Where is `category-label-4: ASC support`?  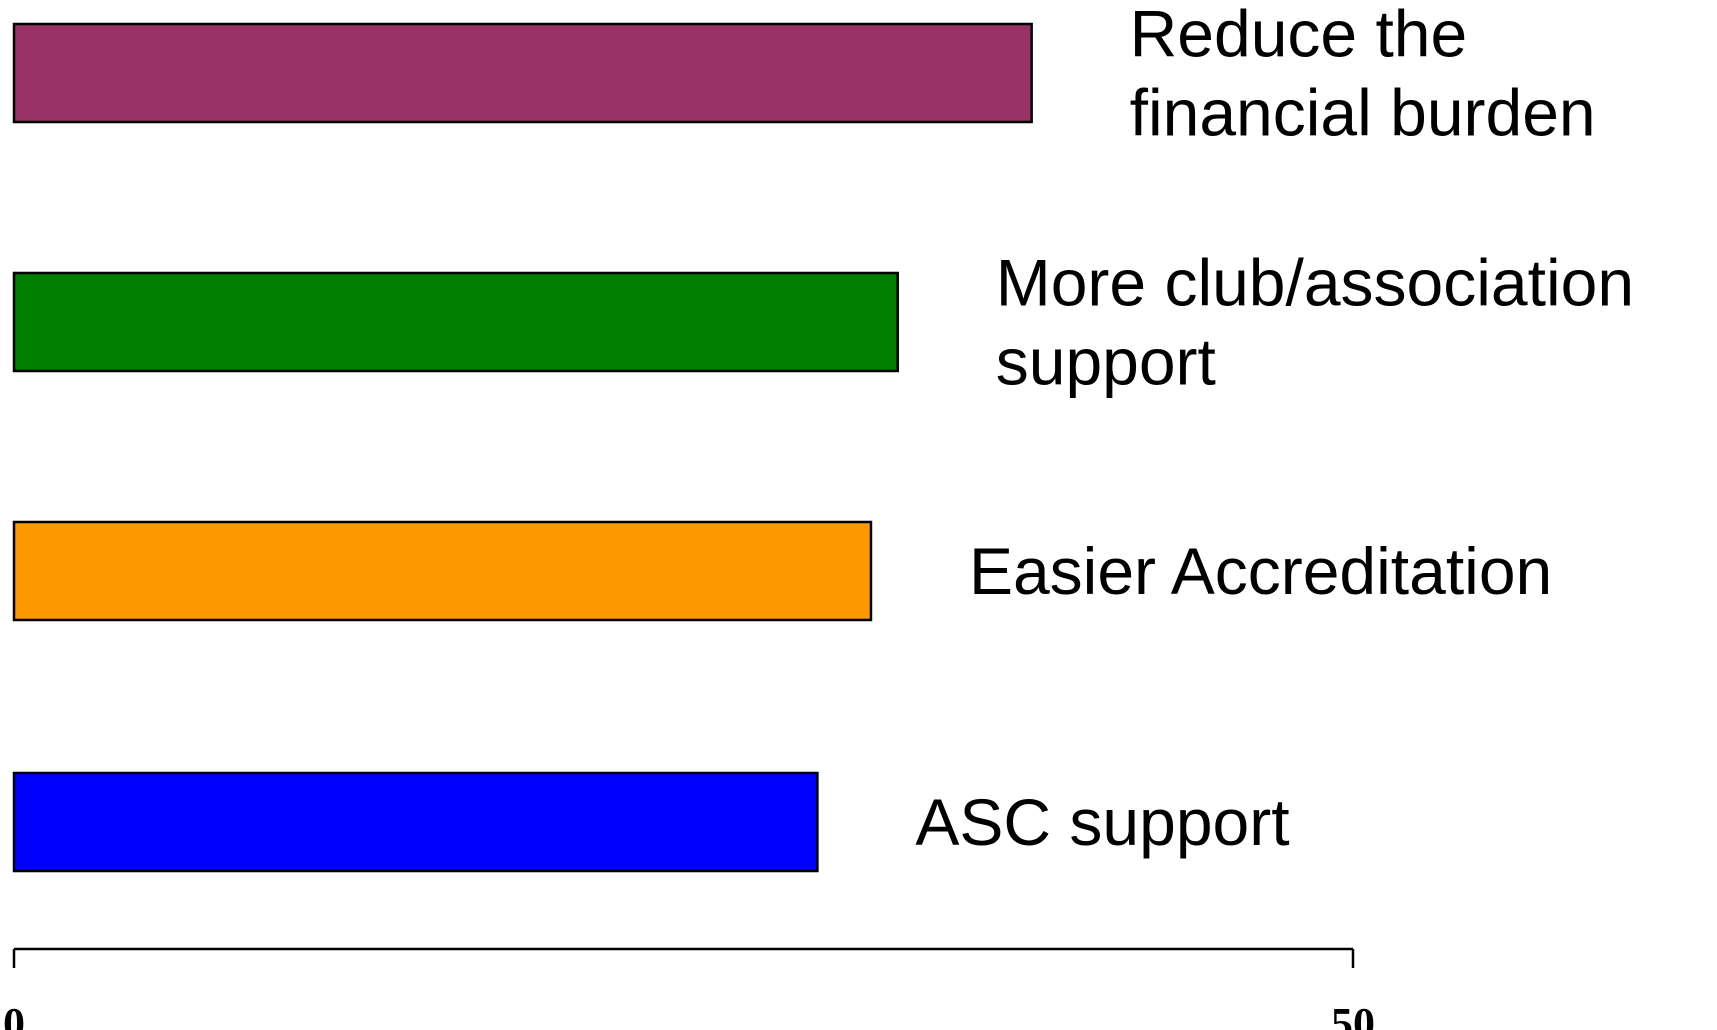
category-label-4: ASC support is located at coordinates (1102, 822).